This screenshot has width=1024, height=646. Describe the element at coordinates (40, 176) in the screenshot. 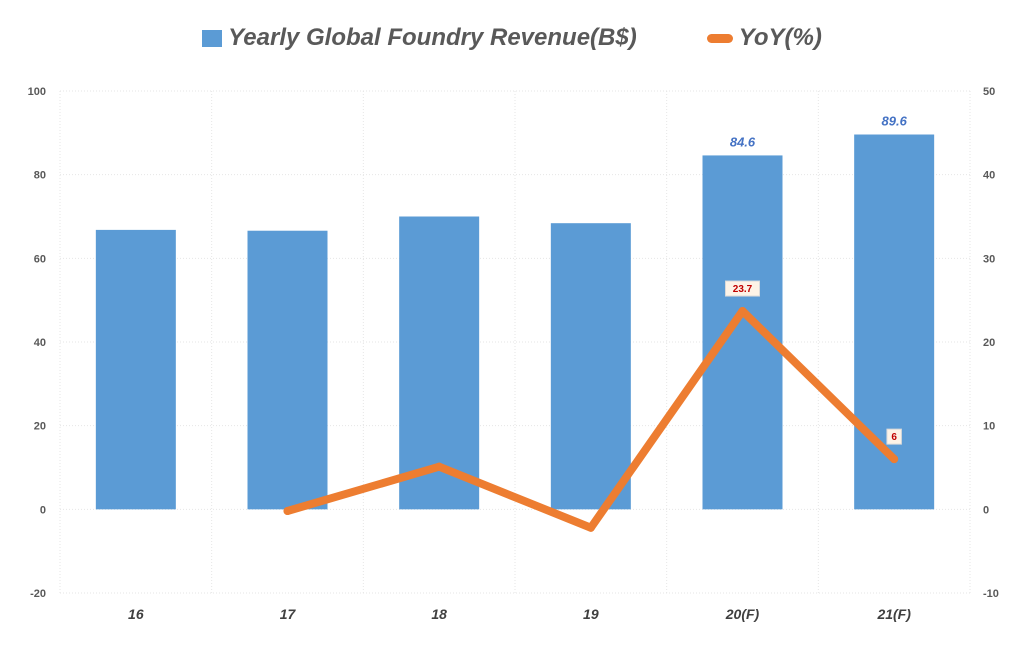

I see `y-left-tick-label: 80` at that location.